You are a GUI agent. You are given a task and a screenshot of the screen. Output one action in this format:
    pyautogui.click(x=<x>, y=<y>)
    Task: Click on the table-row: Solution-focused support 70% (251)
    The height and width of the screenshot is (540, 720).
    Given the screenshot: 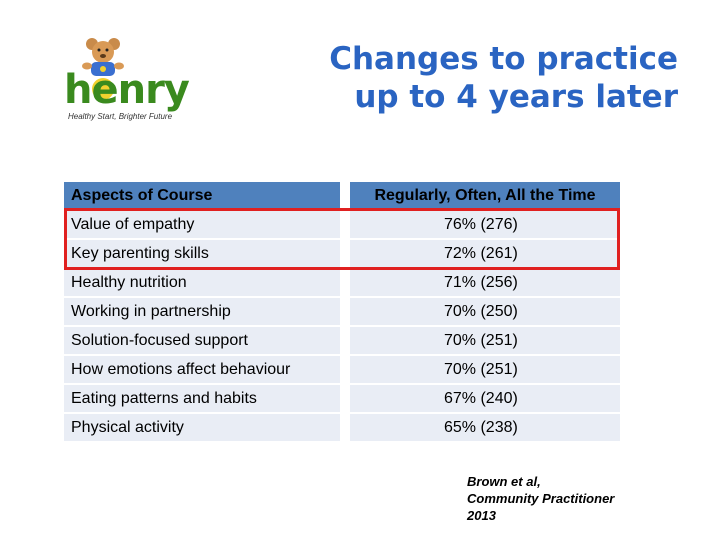 What is the action you would take?
    pyautogui.click(x=342, y=340)
    